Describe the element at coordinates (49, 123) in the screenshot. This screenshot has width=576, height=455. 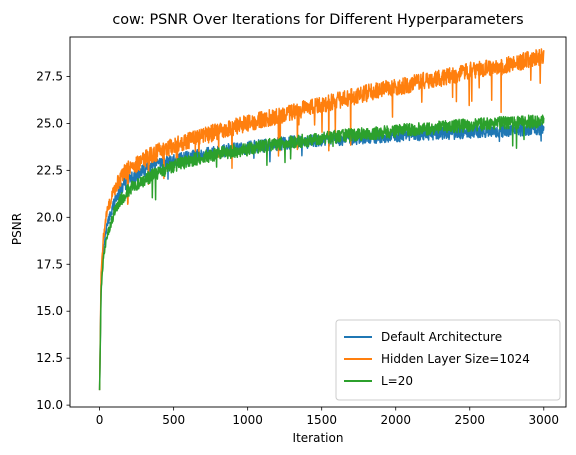
I see `y-tick-label: 25.0` at that location.